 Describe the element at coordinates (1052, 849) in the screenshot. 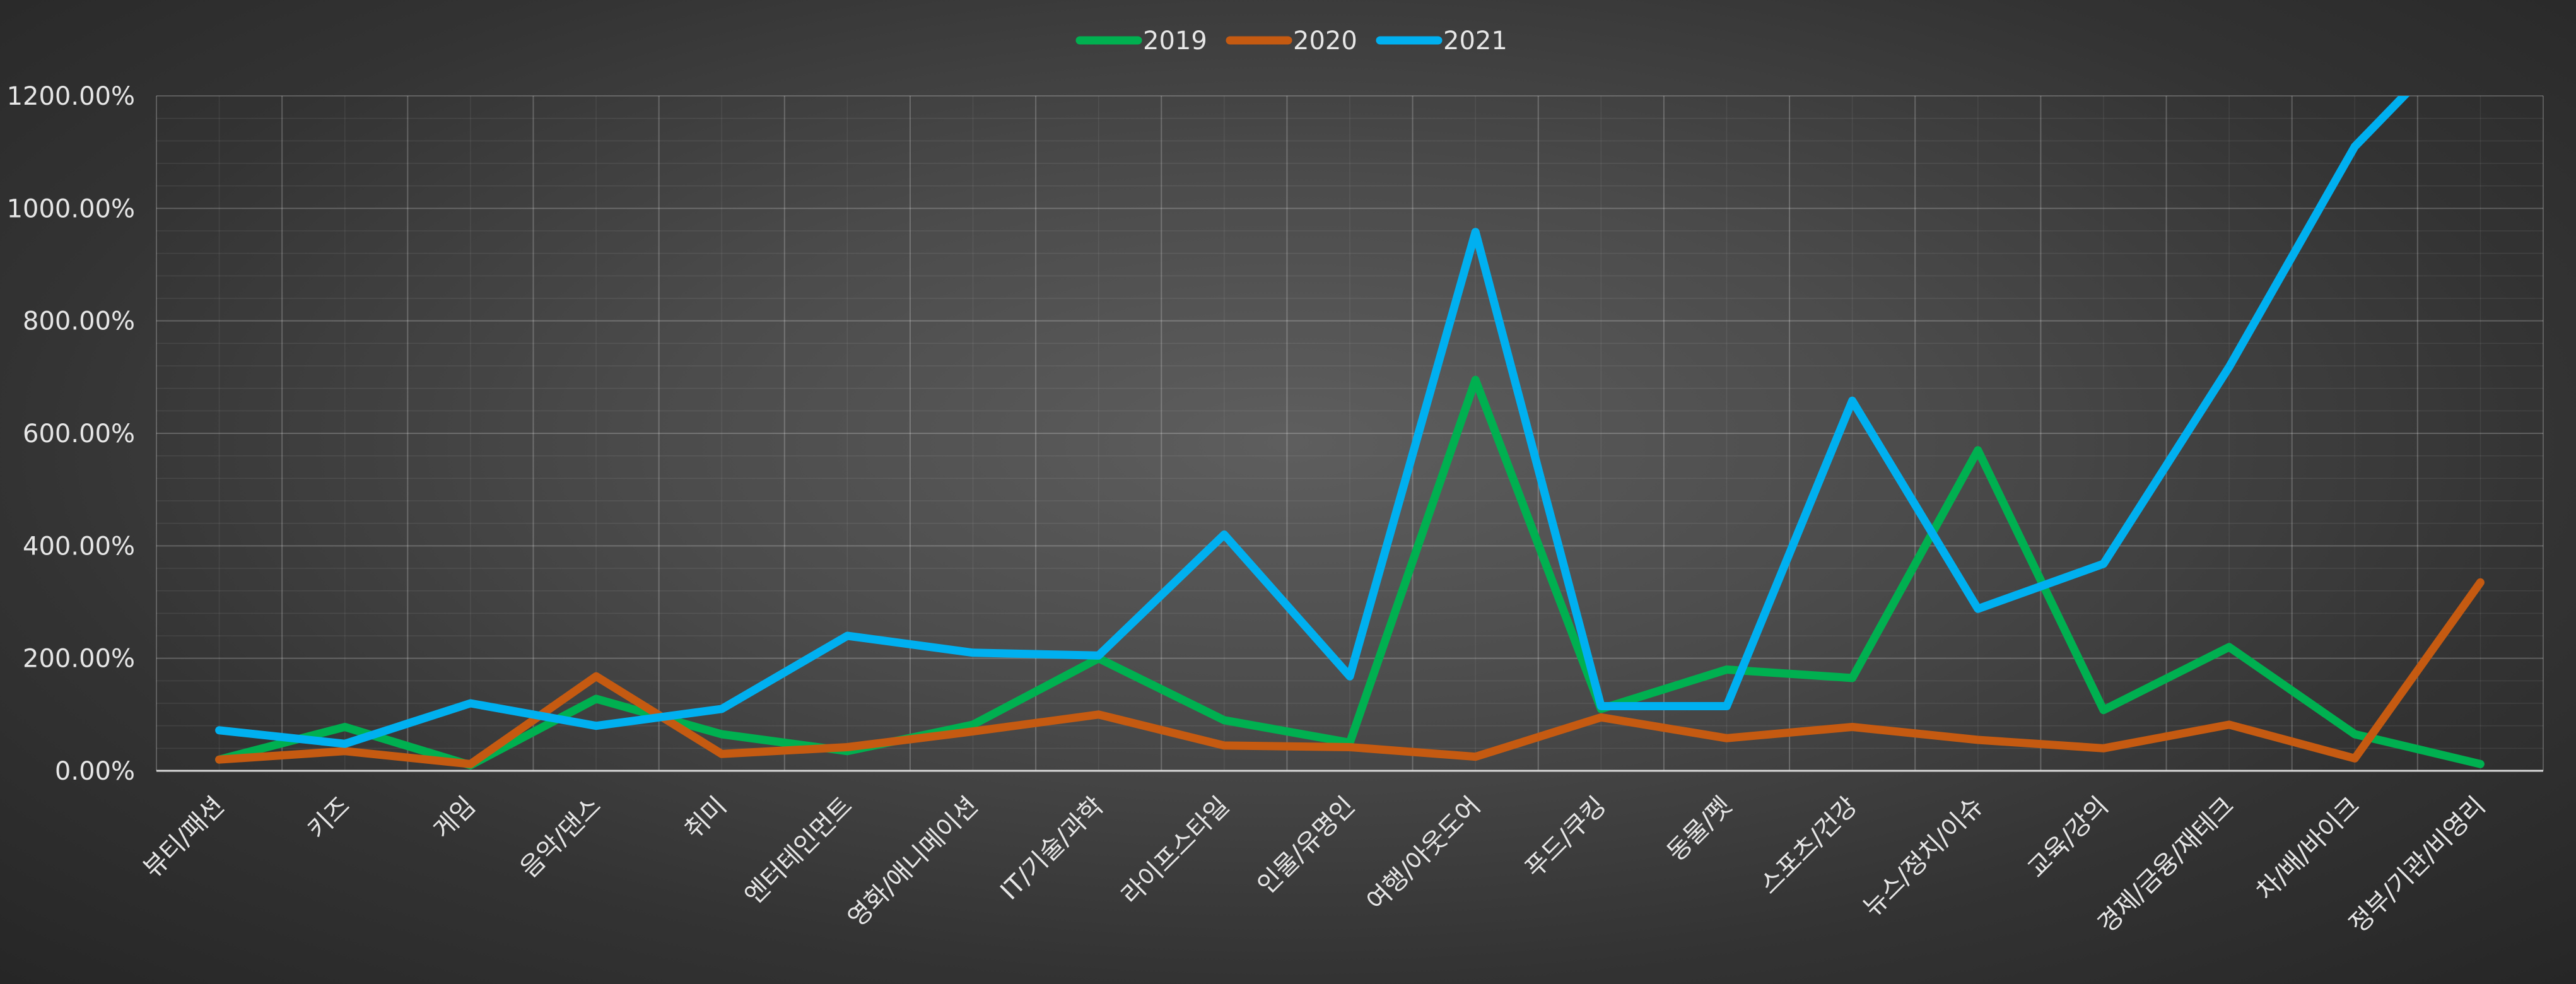

I see `x-tick-label: IT/기술/과학` at that location.